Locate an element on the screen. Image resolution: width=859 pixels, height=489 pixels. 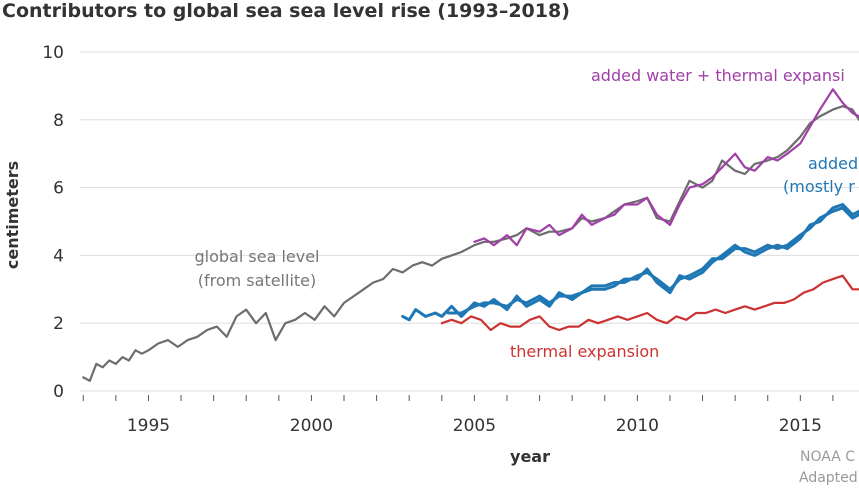
annotation-from-satellite: (from satellite) is located at coordinates (257, 280).